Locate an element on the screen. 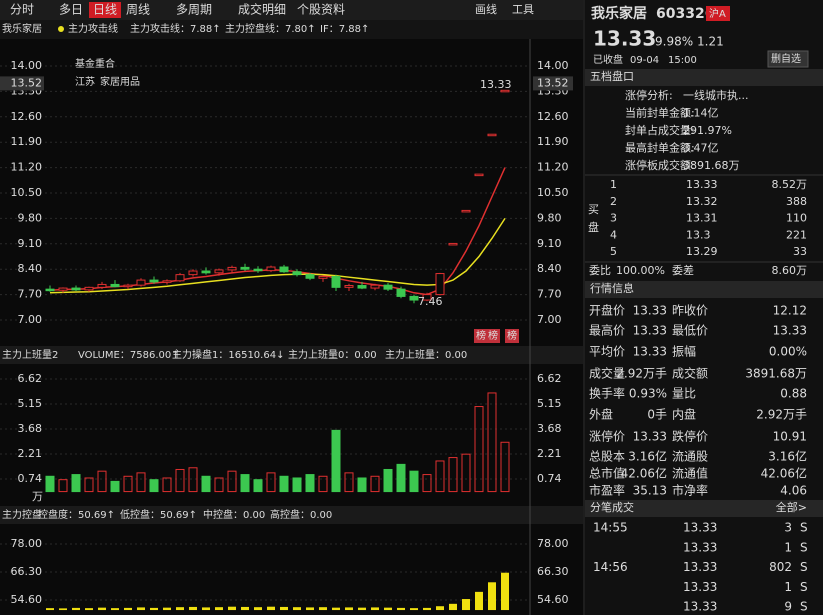  section-title: 分笔成交 is located at coordinates (612, 507).